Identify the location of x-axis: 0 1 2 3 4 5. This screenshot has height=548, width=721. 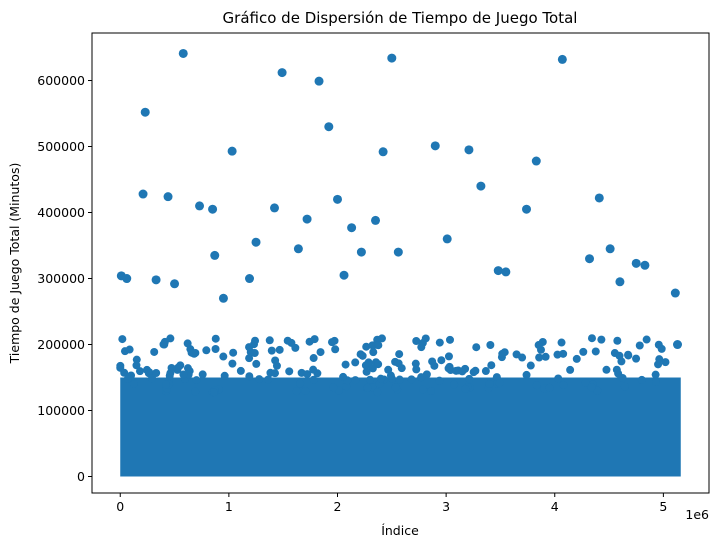
(391, 503).